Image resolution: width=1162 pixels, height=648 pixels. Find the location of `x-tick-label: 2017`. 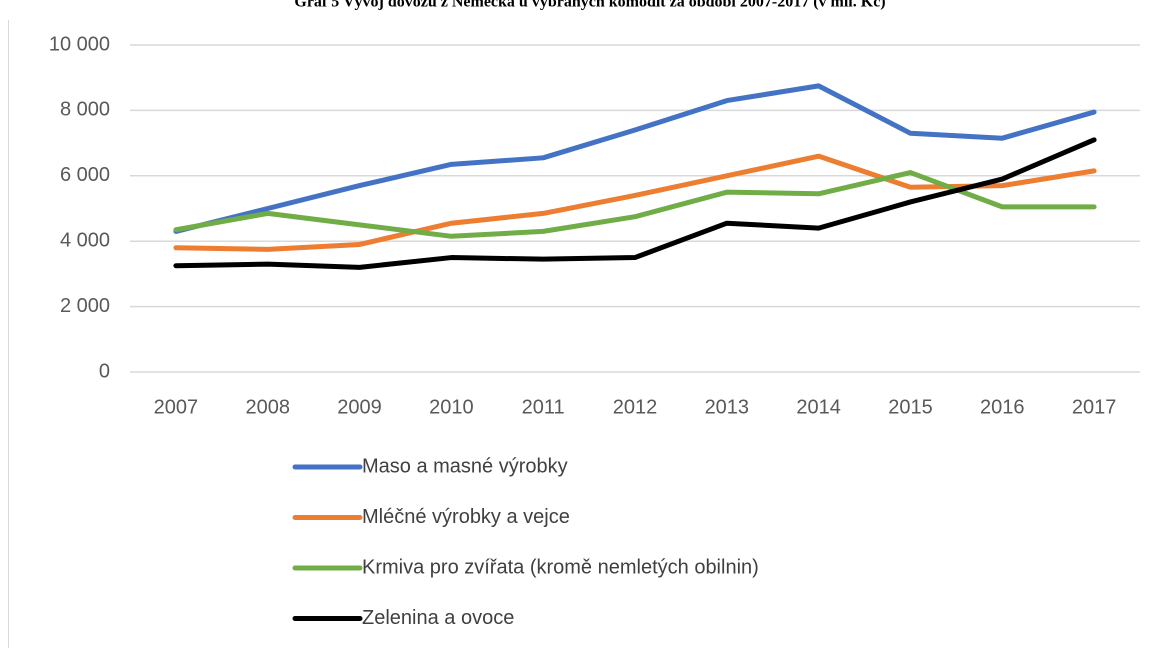

x-tick-label: 2017 is located at coordinates (1094, 407).